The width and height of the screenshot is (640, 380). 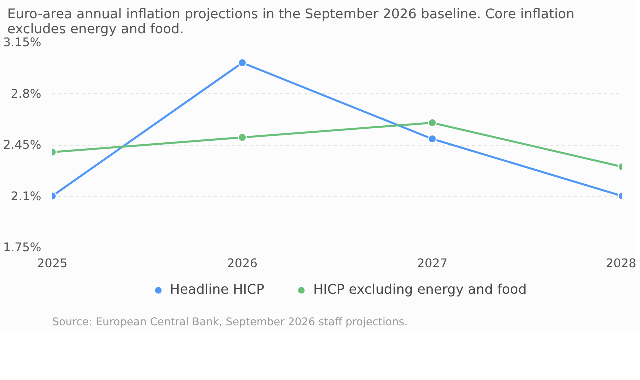 What do you see at coordinates (26, 93) in the screenshot?
I see `y-tick-label: 2.8%` at bounding box center [26, 93].